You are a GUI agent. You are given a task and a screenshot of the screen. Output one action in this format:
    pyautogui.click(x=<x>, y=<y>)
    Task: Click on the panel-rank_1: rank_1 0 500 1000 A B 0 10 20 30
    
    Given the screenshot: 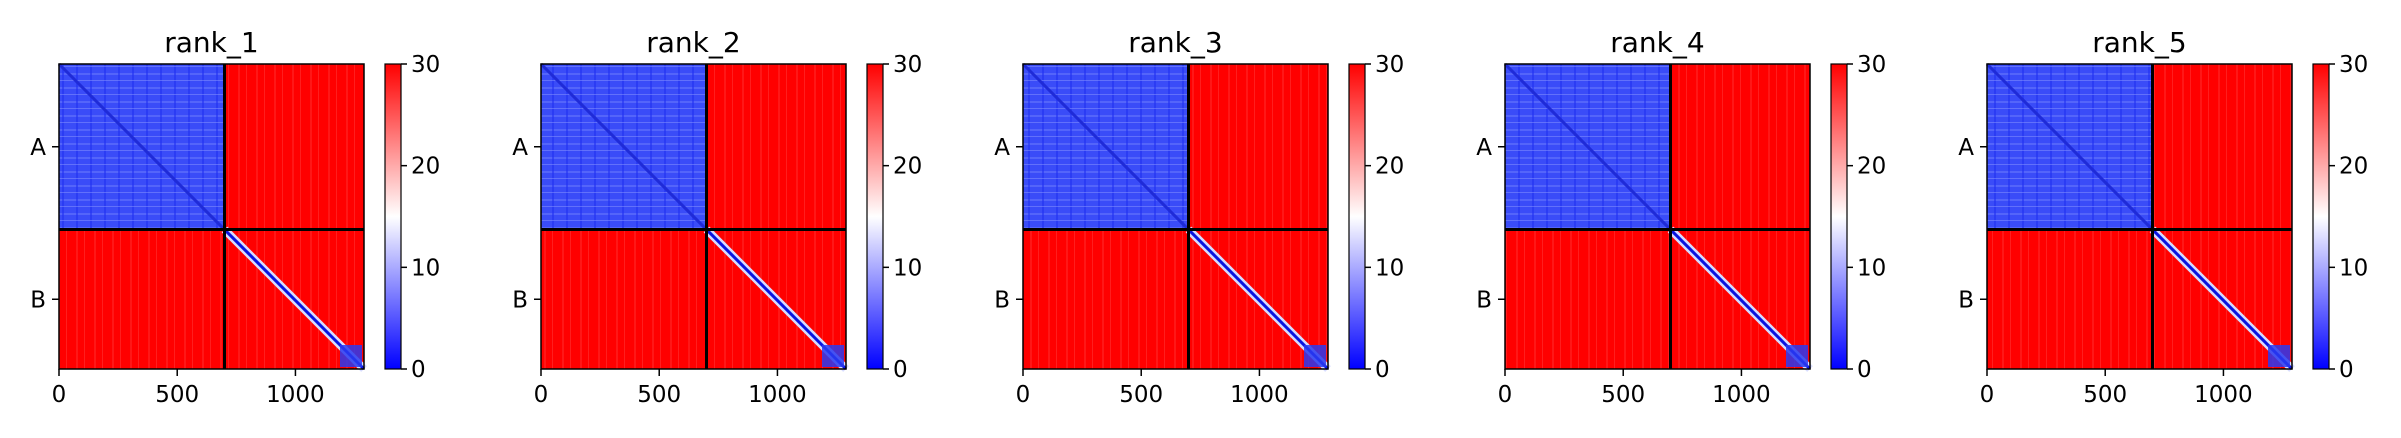 What is the action you would take?
    pyautogui.click(x=235, y=217)
    